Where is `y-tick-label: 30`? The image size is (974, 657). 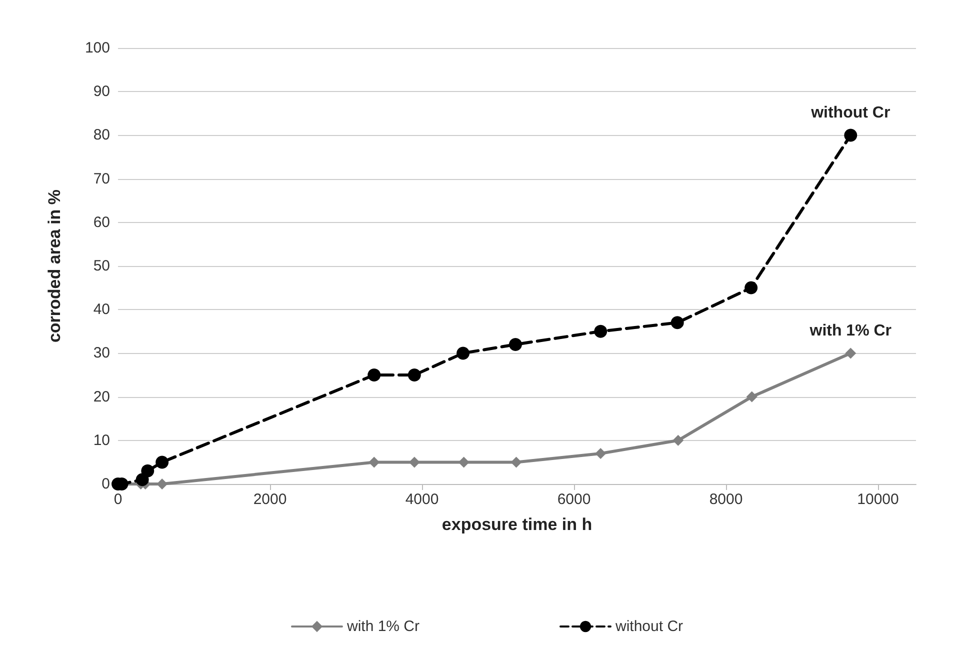
y-tick-label: 30 is located at coordinates (101, 353).